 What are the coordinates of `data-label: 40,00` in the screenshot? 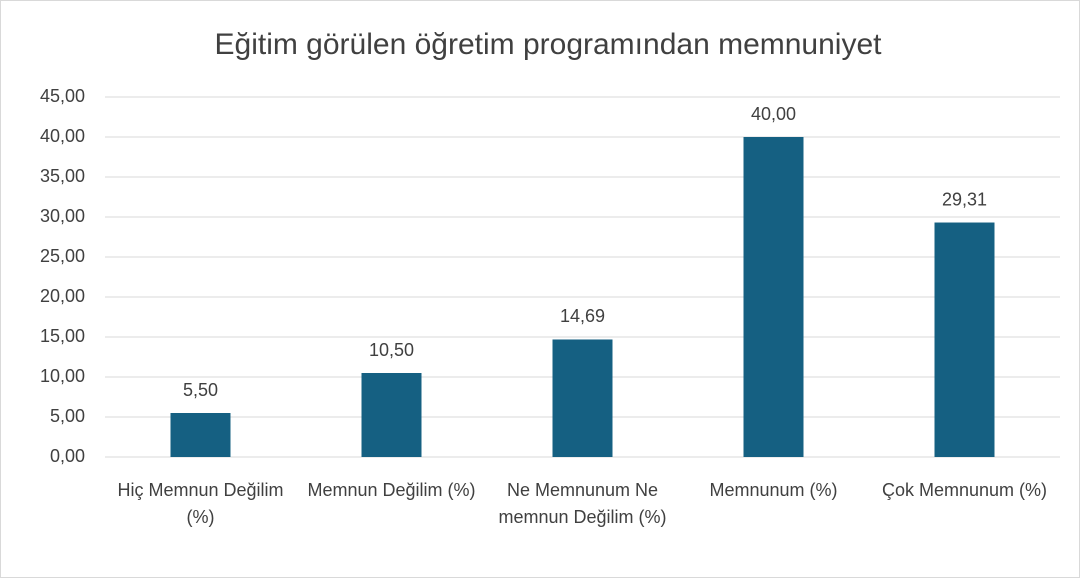 It's located at (773, 114).